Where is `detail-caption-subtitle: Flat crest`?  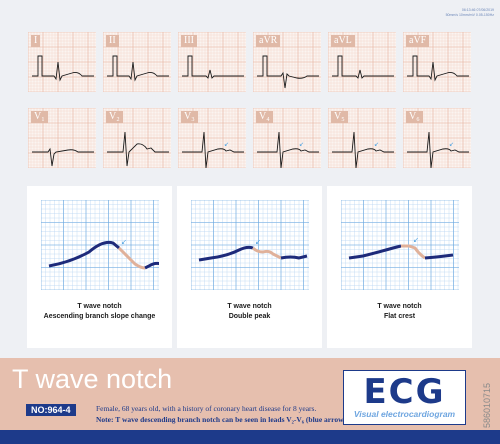 detail-caption-subtitle: Flat crest is located at coordinates (399, 316).